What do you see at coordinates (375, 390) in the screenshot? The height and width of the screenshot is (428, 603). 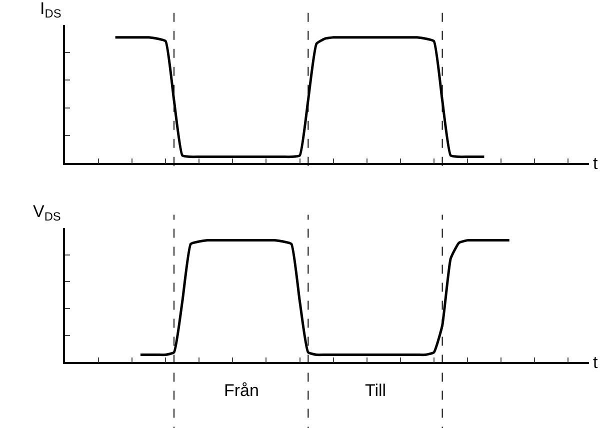 I see `text: Till` at bounding box center [375, 390].